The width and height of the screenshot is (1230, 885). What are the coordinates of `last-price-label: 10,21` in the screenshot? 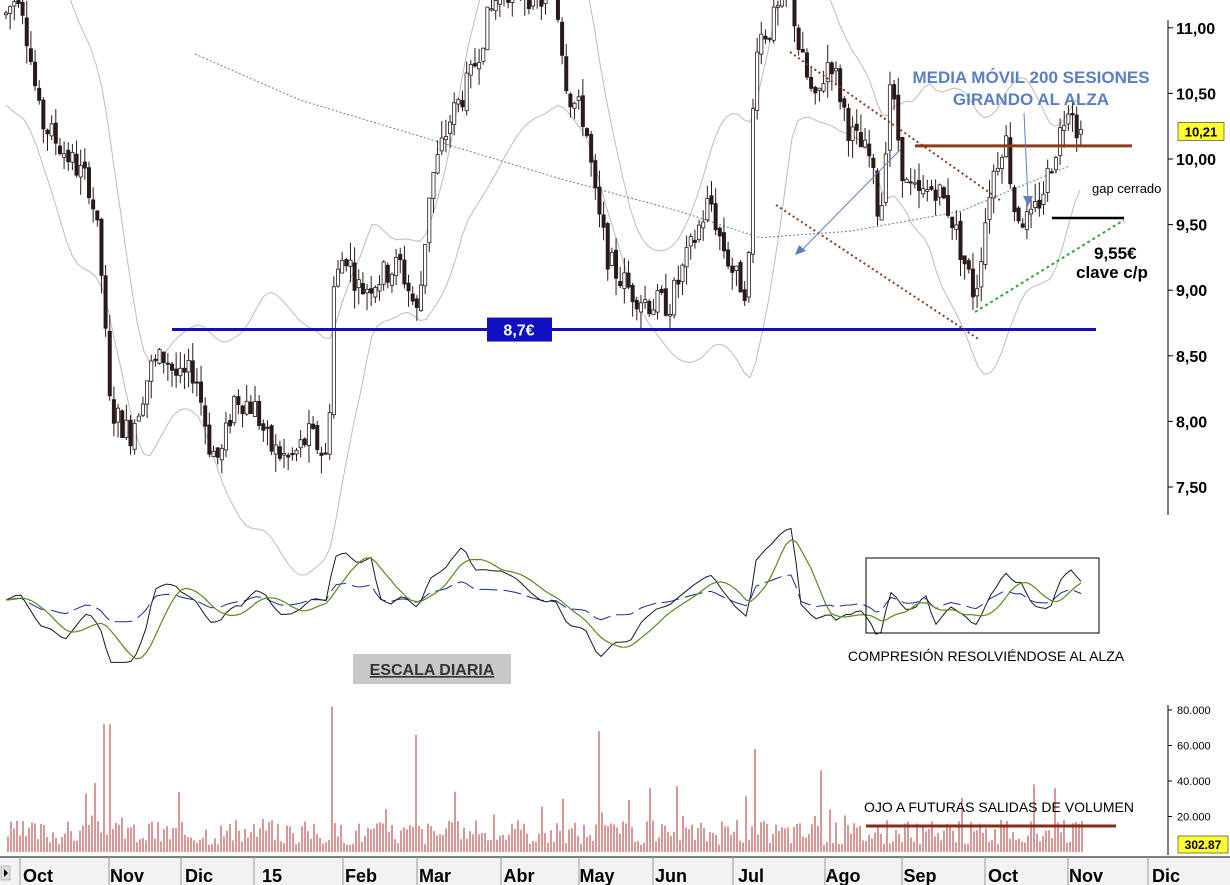 It's located at (1201, 131).